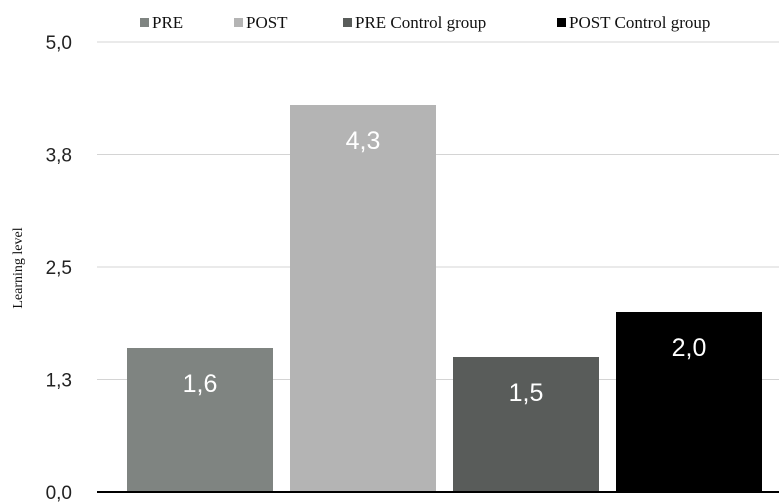 This screenshot has height=504, width=779. Describe the element at coordinates (18, 267) in the screenshot. I see `y-axis-title: Learning level` at that location.